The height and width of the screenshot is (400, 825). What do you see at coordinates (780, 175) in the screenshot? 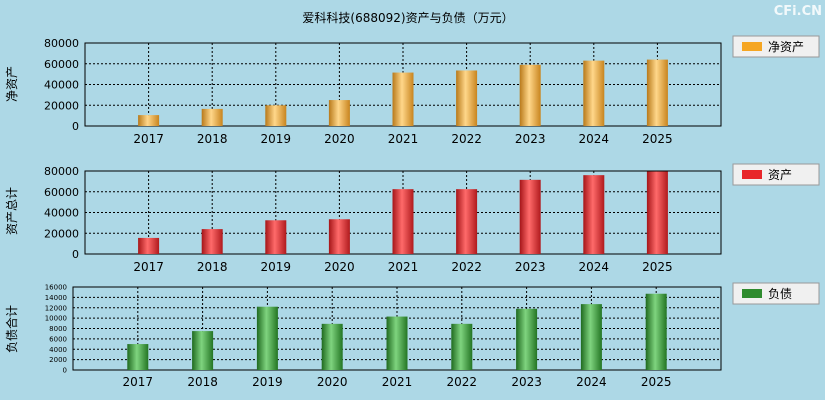
I see `legend-label: 资产` at bounding box center [780, 175].